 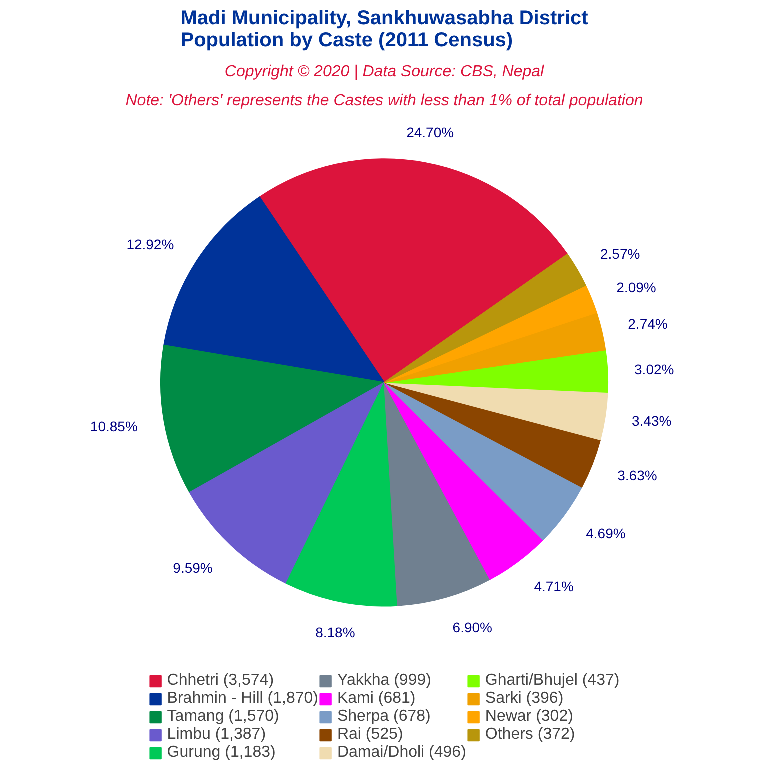 What do you see at coordinates (336, 632) in the screenshot?
I see `data-label: 8.18%` at bounding box center [336, 632].